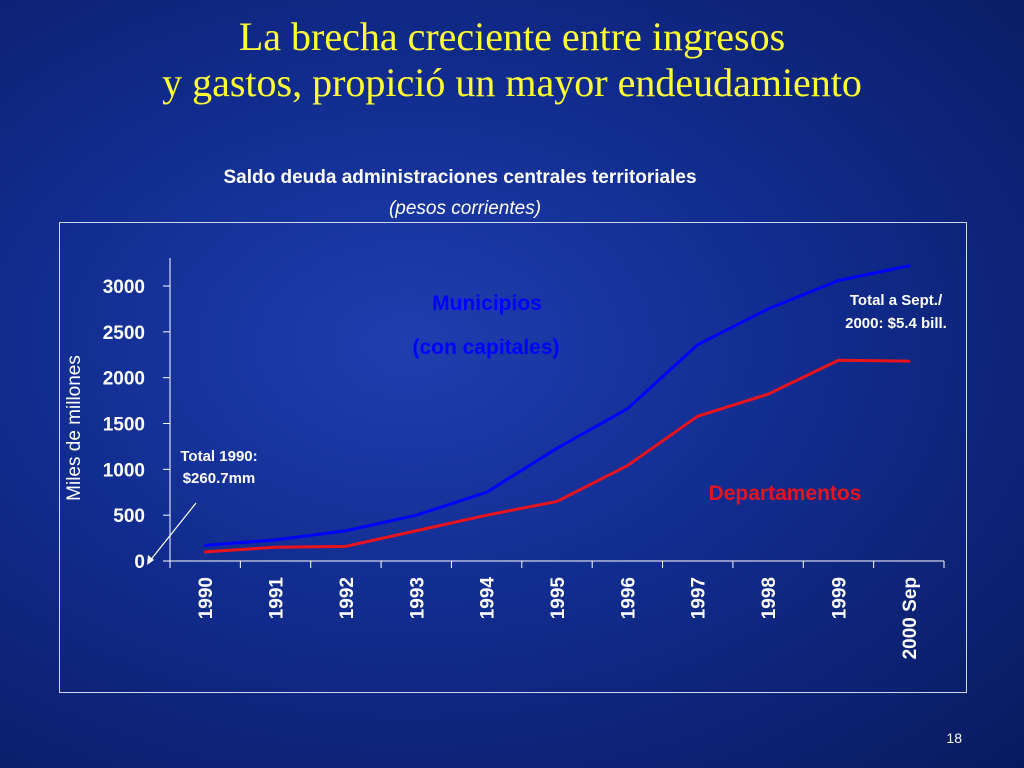  Describe the element at coordinates (124, 470) in the screenshot. I see `y-tick-label: 1000` at that location.